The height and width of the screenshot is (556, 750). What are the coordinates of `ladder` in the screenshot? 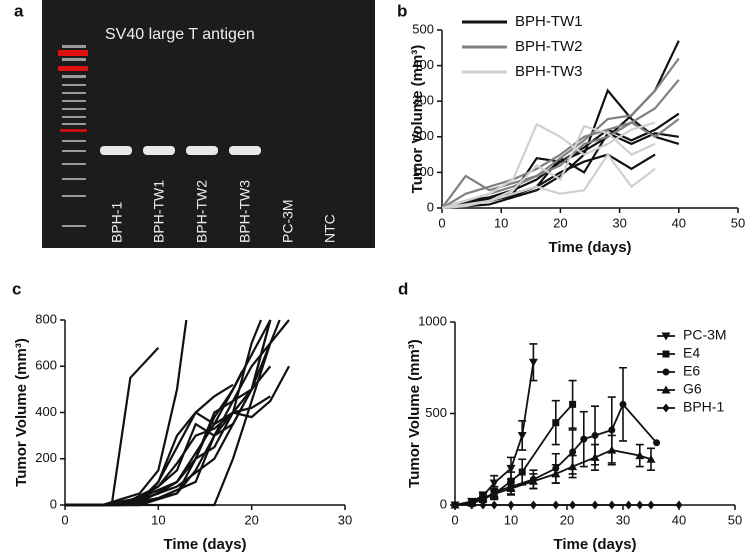 It's located at (74, 136).